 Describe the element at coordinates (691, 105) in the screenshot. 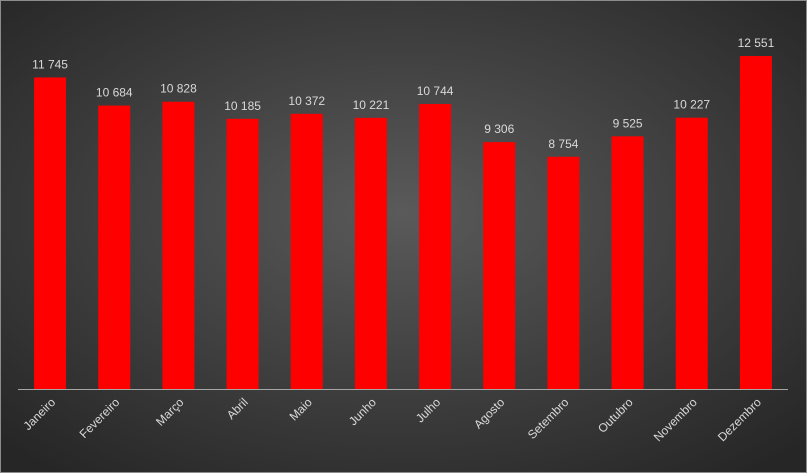

I see `data-label: 10 227` at that location.